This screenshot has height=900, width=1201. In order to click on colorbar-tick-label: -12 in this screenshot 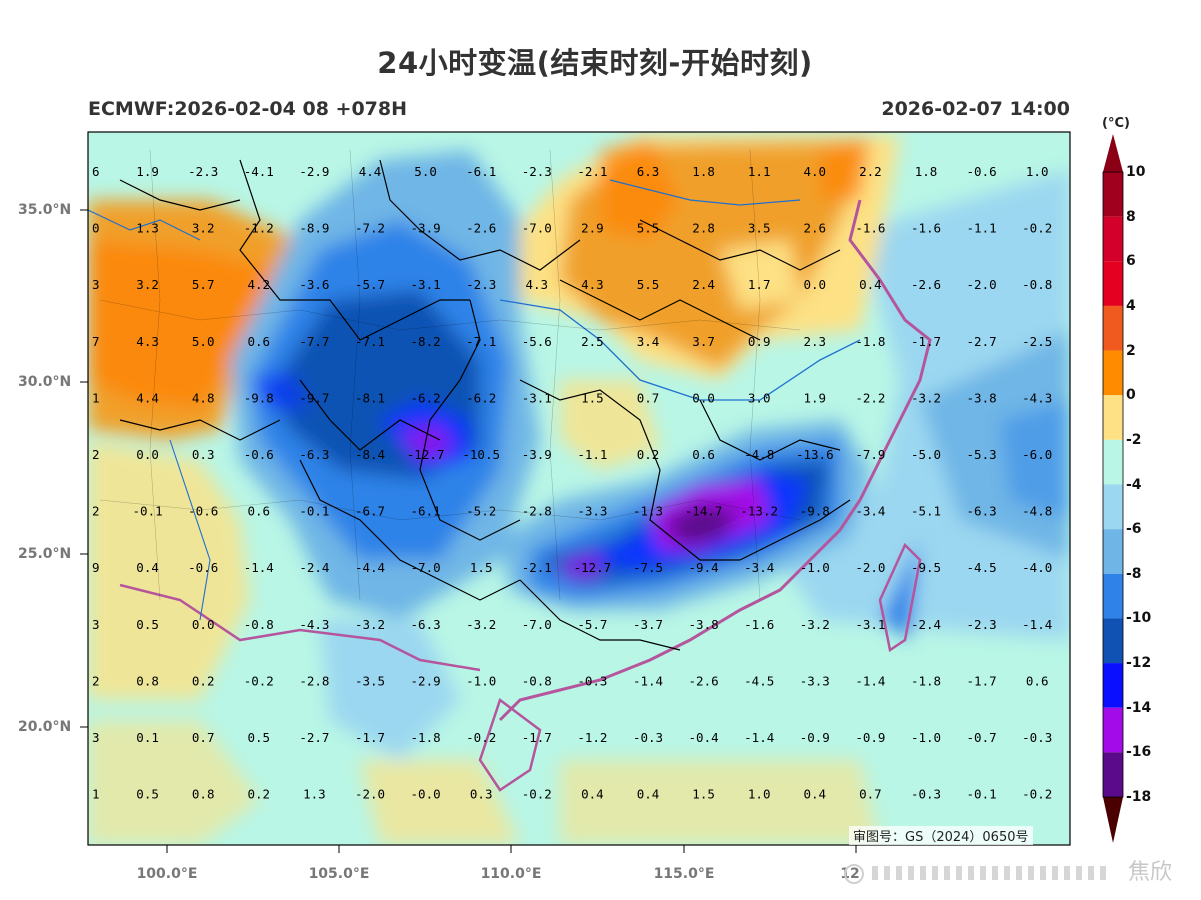, I will do `click(1139, 663)`.